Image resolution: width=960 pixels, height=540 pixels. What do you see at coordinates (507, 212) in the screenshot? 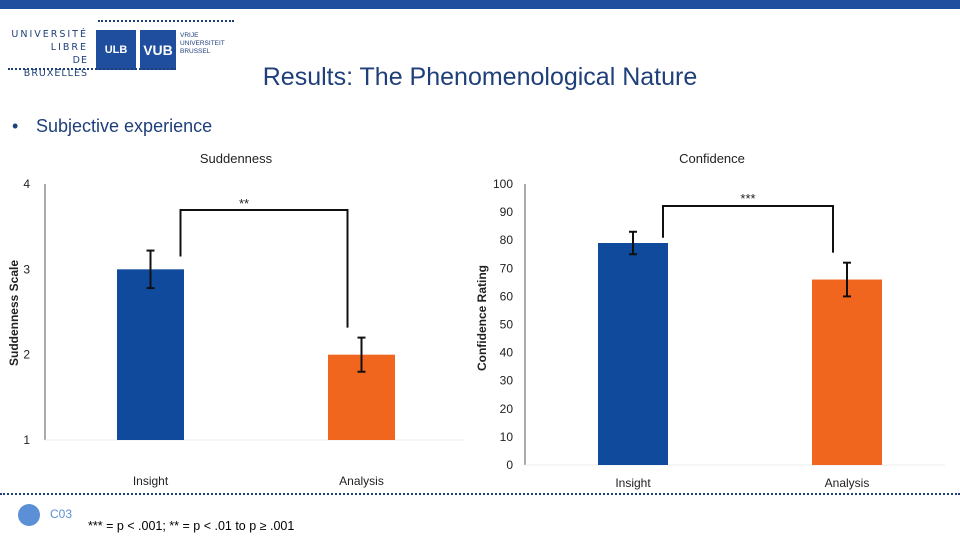
I see `confidence-y-tick-90: 90` at bounding box center [507, 212].